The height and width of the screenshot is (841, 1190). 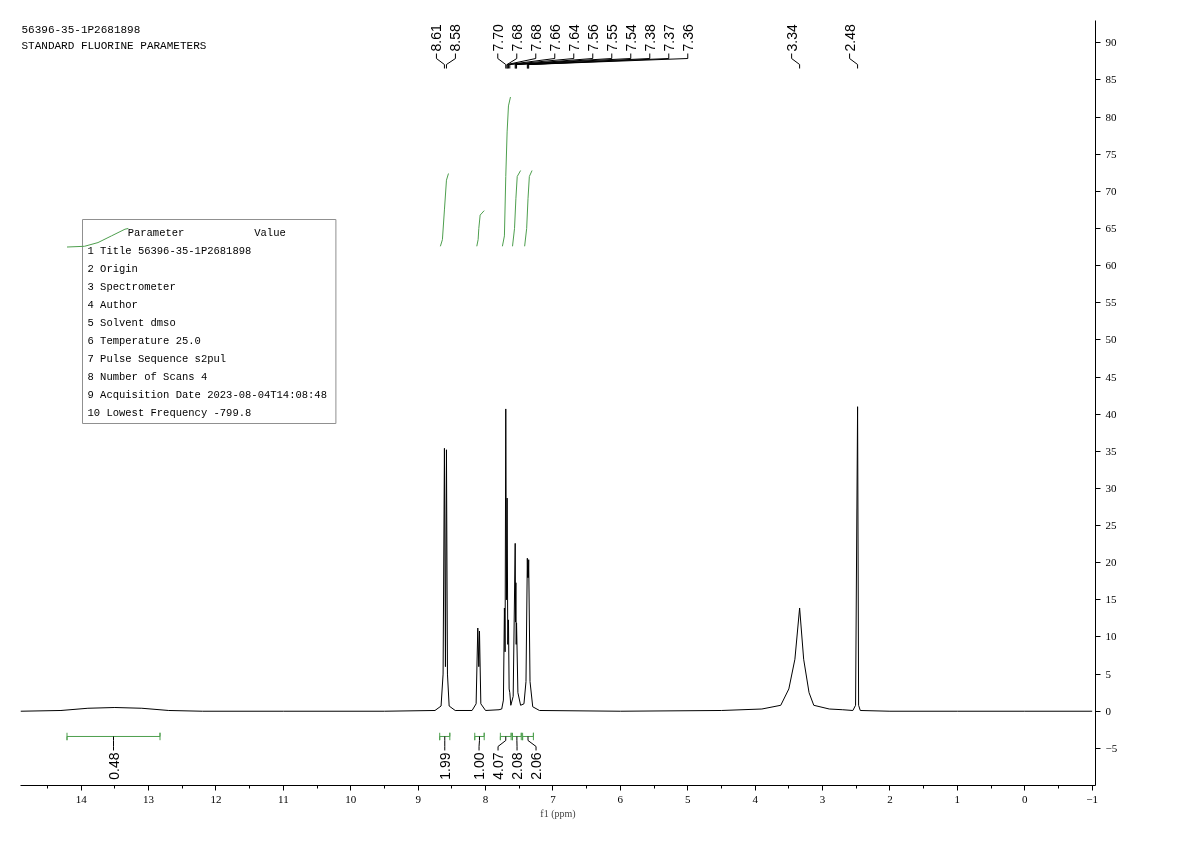 What do you see at coordinates (553, 798) in the screenshot?
I see `x-tick-label: 7` at bounding box center [553, 798].